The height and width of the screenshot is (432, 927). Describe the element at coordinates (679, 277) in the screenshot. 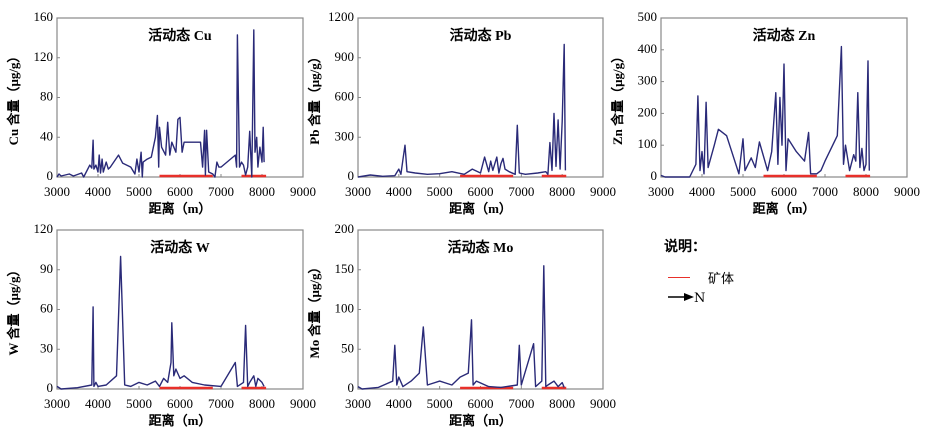

I see `ore-line-swatch` at that location.